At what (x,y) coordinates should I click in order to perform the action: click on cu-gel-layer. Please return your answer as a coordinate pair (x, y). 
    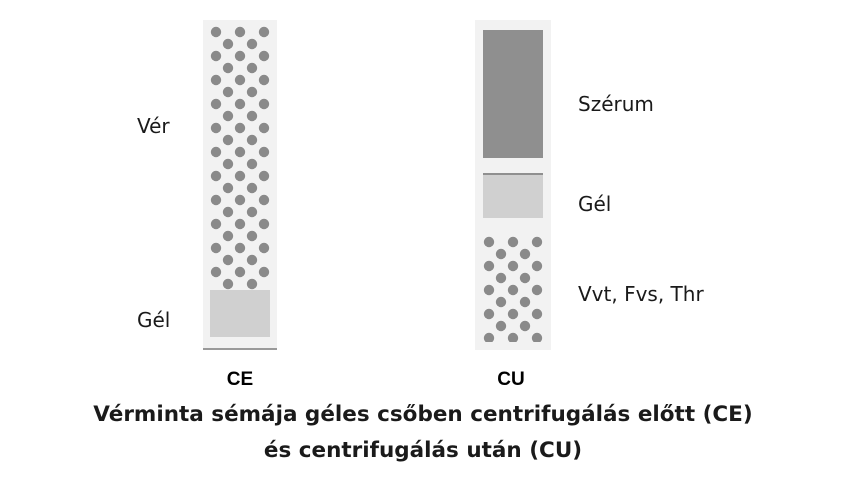
    Looking at the image, I should click on (513, 196).